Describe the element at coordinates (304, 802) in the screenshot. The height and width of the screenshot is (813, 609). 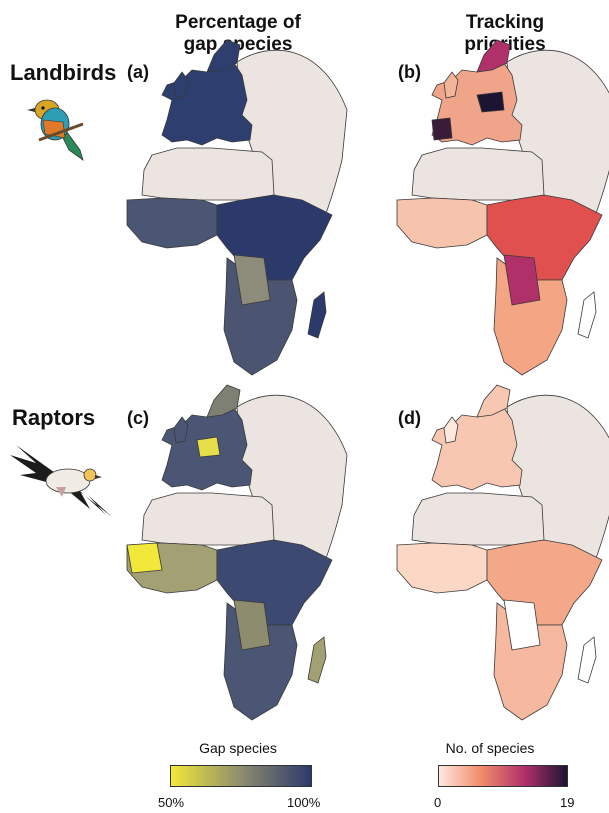
I see `legend-gap-max: 100%` at that location.